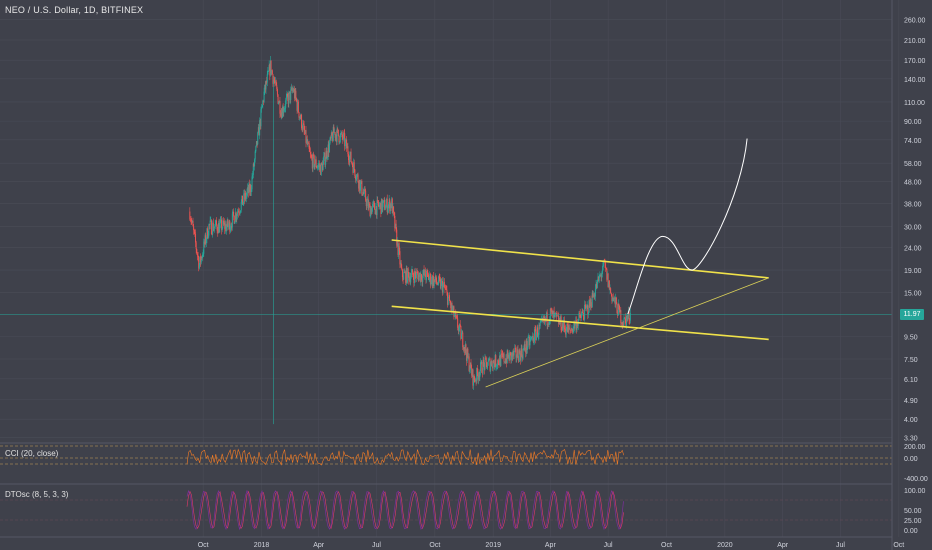 This screenshot has width=932, height=550. Describe the element at coordinates (911, 459) in the screenshot. I see `cci-tick-label: 0.00` at that location.